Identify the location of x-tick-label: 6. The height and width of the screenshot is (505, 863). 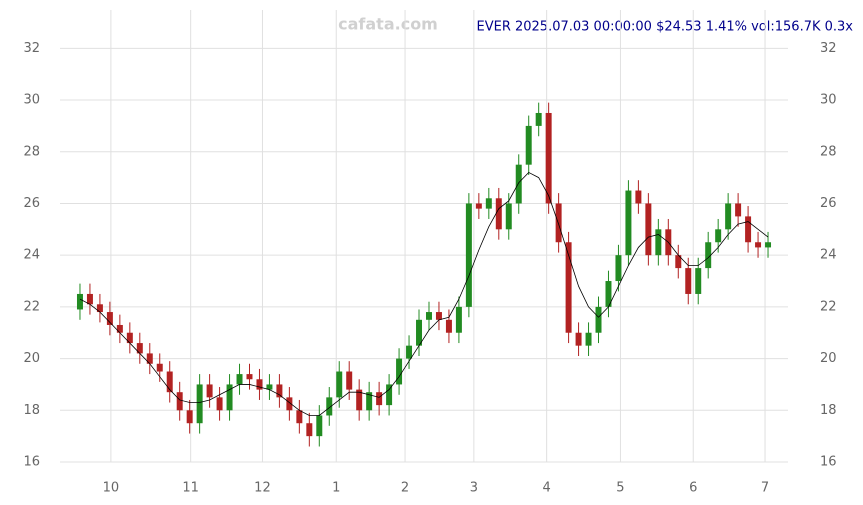
(693, 488).